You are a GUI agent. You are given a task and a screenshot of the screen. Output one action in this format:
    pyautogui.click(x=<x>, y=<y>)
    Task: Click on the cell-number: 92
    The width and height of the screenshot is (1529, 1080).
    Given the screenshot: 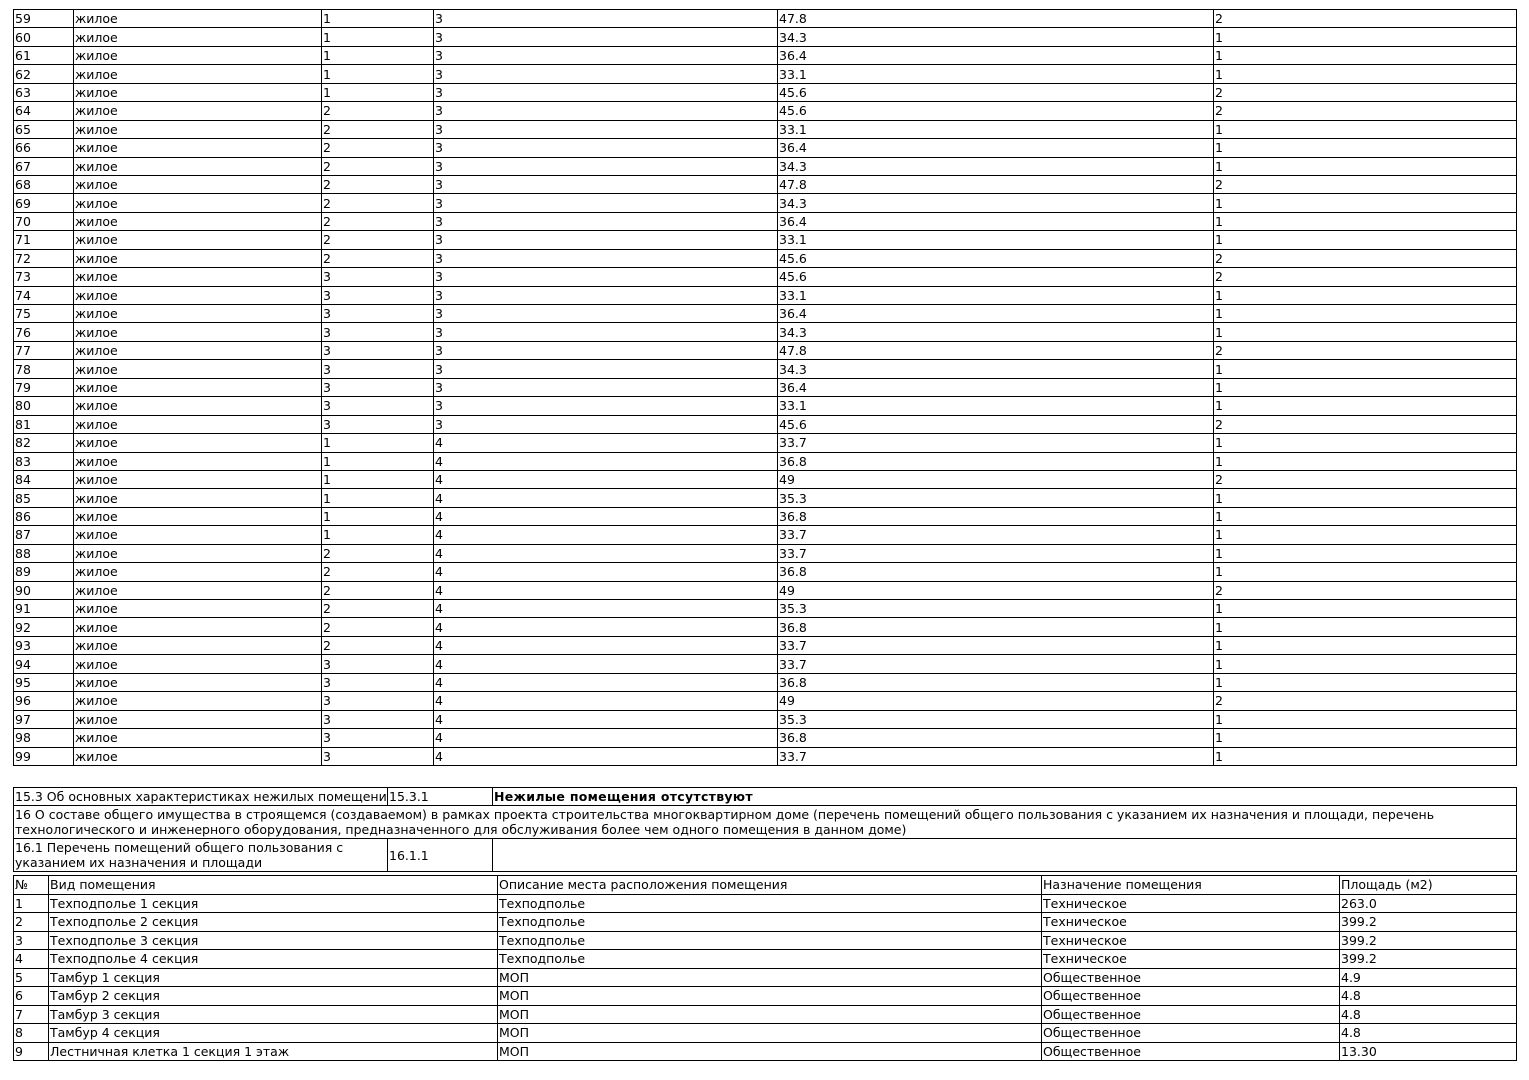 What is the action you would take?
    pyautogui.click(x=43, y=627)
    